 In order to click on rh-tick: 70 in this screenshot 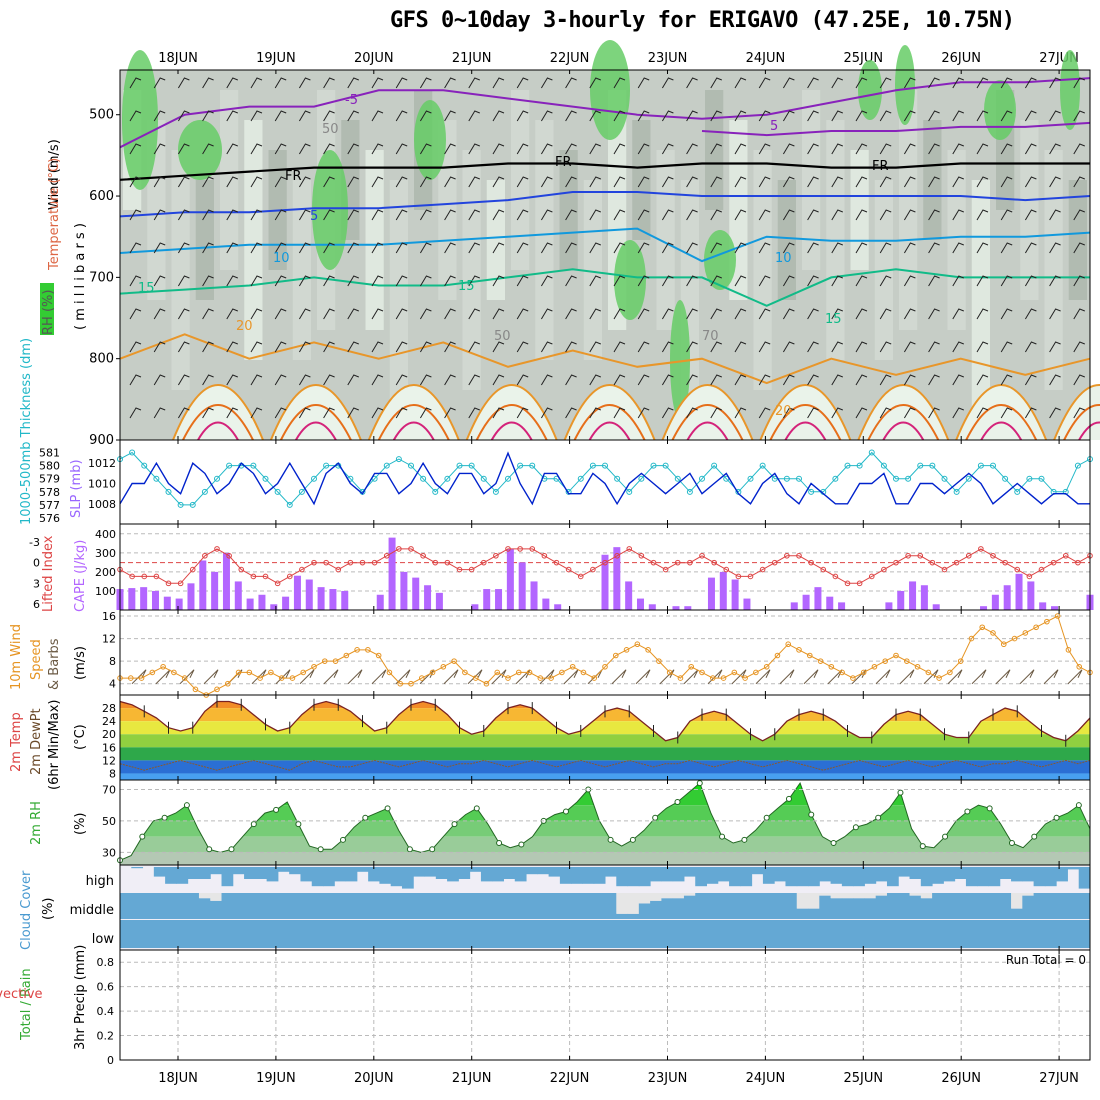, I will do `click(109, 789)`.